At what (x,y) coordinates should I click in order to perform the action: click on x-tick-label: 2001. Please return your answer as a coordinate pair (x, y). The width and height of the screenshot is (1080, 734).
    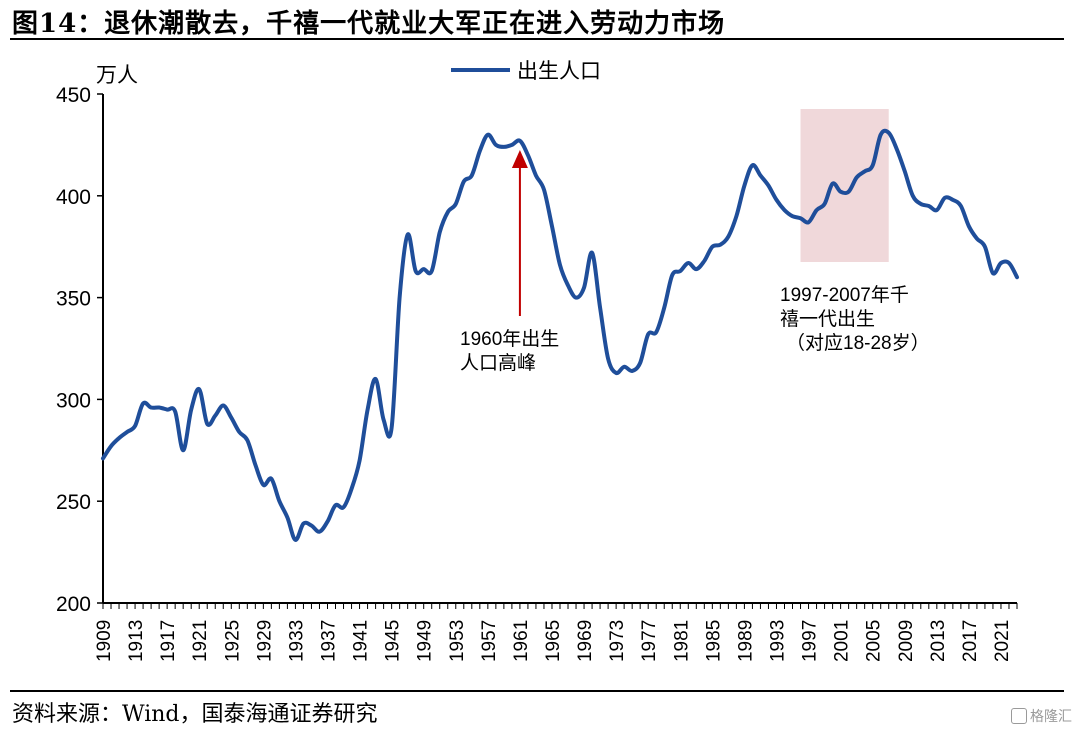
    Looking at the image, I should click on (842, 641).